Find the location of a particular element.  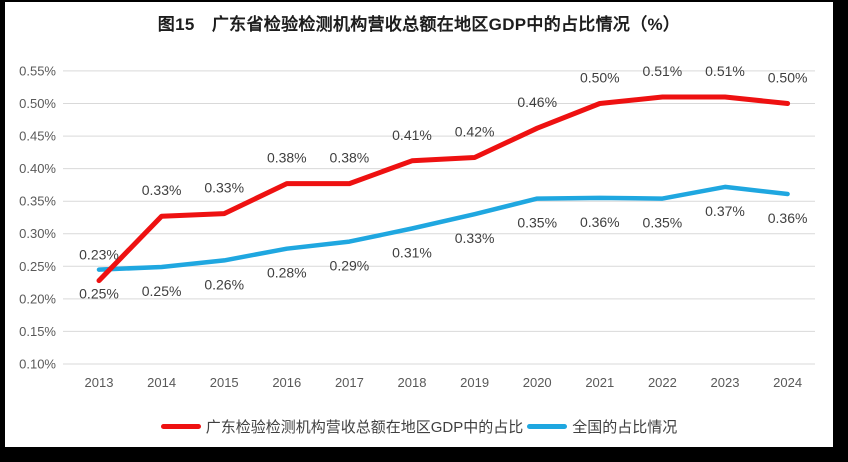

data-label: 0.31% is located at coordinates (412, 253).